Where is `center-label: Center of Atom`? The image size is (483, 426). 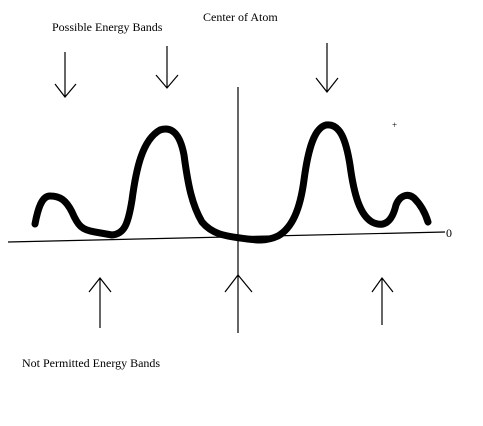 center-label: Center of Atom is located at coordinates (240, 17).